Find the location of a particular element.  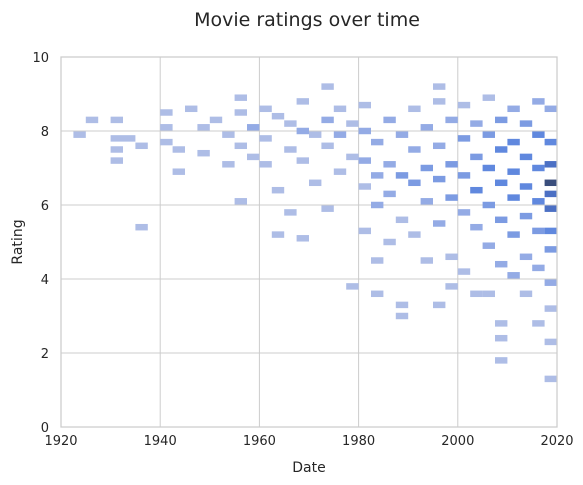

chart-title: Movie ratings over time is located at coordinates (307, 20).